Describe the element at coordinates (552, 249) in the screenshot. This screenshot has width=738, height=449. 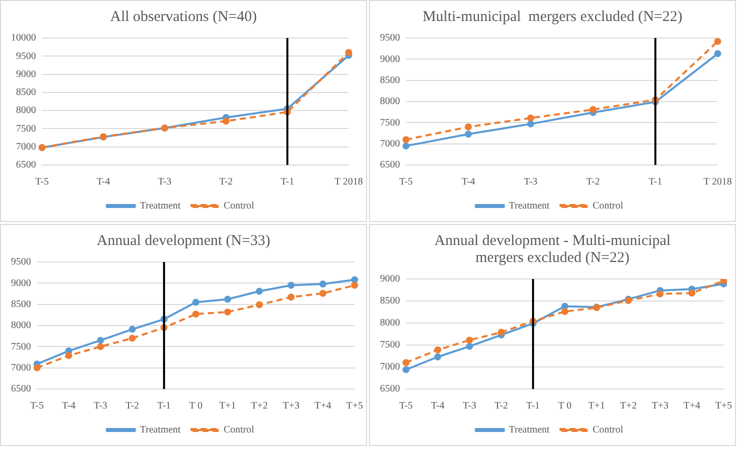
I see `chart-title: Annual development - Multi-municipal mergers excluded (N=22)` at that location.